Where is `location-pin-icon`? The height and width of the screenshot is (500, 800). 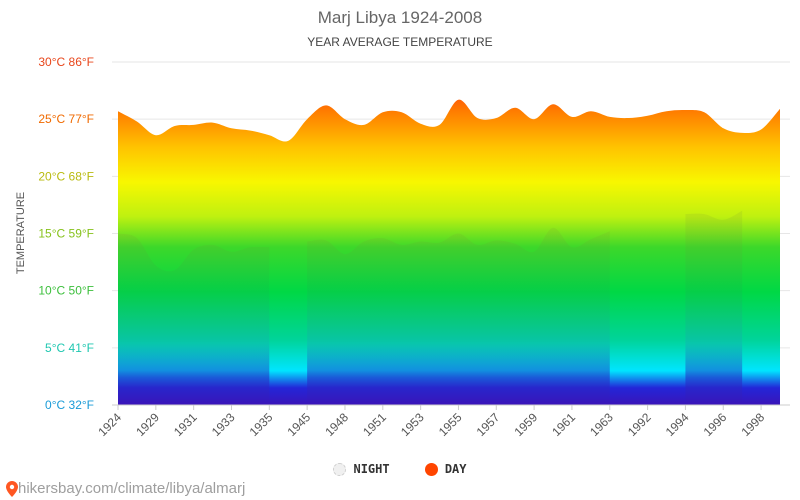
location-pin-icon is located at coordinates (12, 488).